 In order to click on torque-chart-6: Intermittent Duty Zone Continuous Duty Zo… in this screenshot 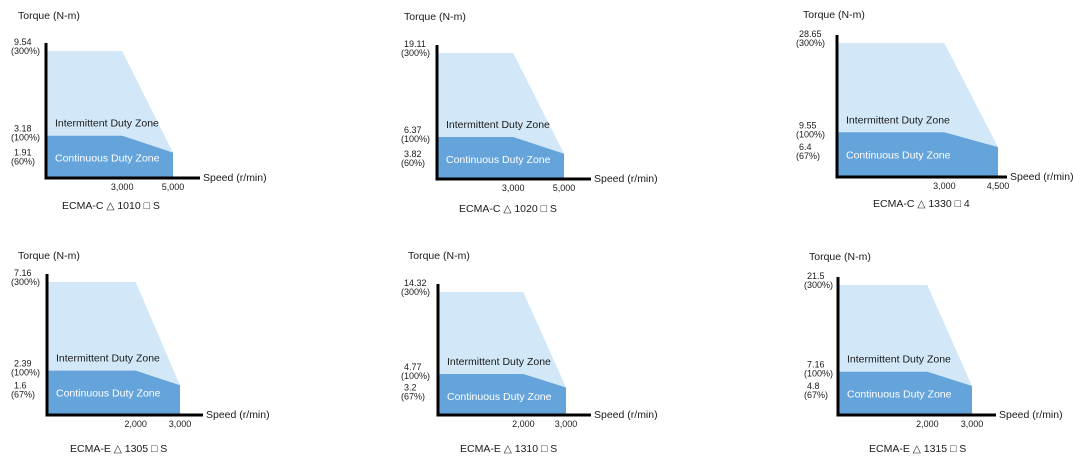, I will do `click(933, 353)`.